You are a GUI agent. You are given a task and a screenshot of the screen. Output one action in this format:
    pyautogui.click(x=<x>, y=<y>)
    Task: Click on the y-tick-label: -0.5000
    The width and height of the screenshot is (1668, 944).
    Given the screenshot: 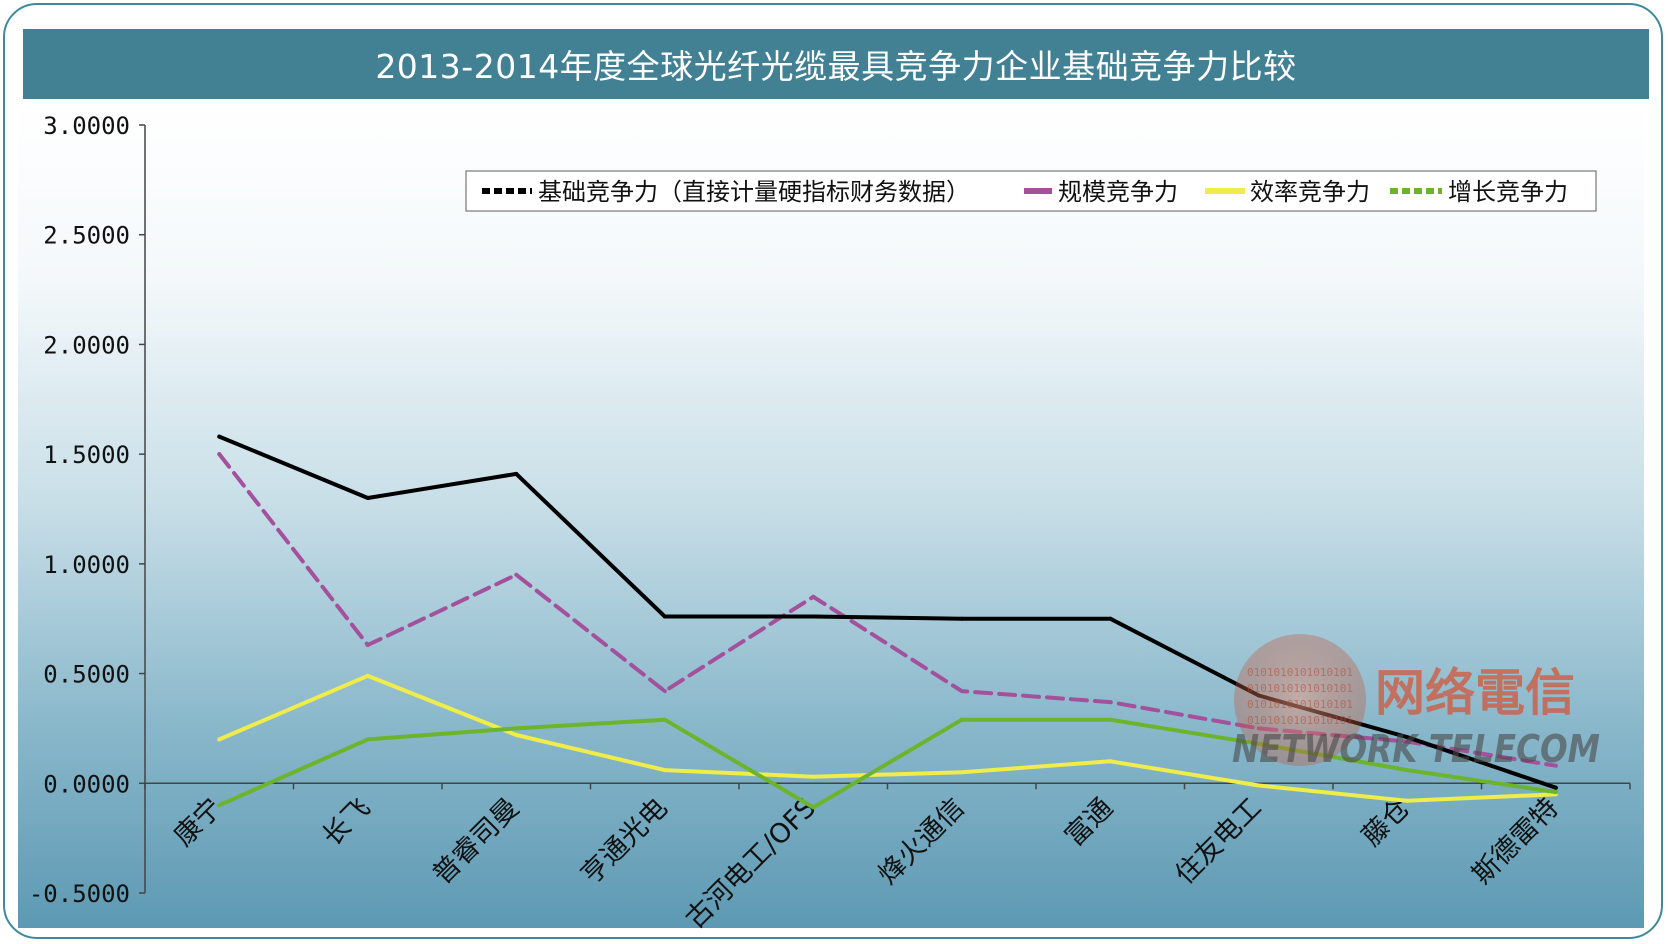 What is the action you would take?
    pyautogui.click(x=79, y=894)
    